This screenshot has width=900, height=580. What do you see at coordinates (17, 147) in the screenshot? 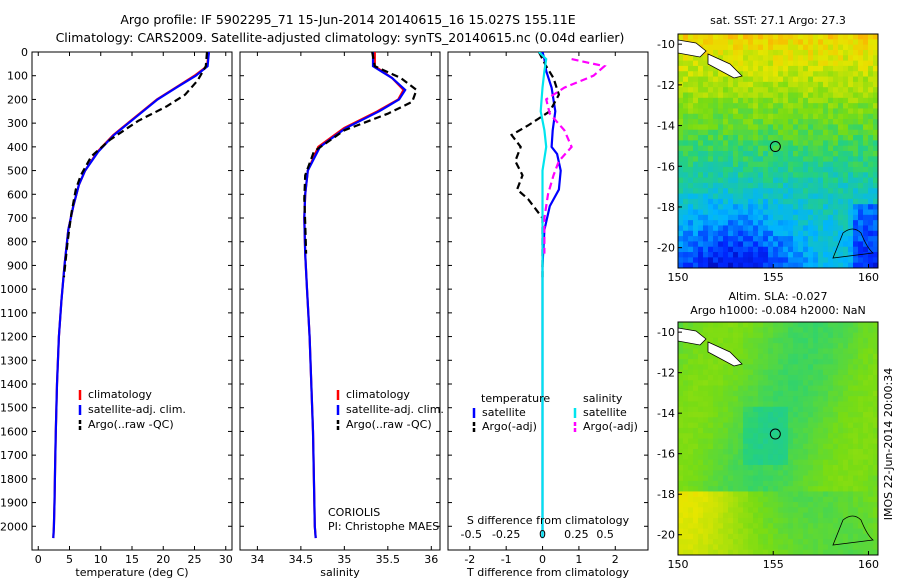
I see `ytick-label: 400` at bounding box center [17, 147].